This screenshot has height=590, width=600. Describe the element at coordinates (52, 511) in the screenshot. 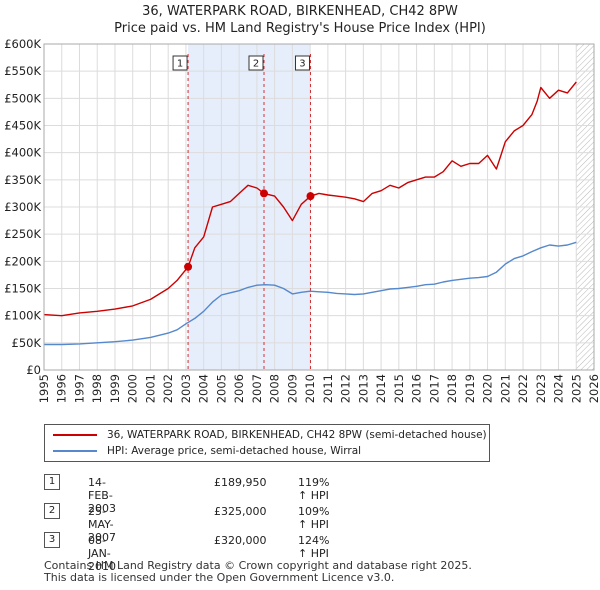

I see `sale-marker: 2` at that location.